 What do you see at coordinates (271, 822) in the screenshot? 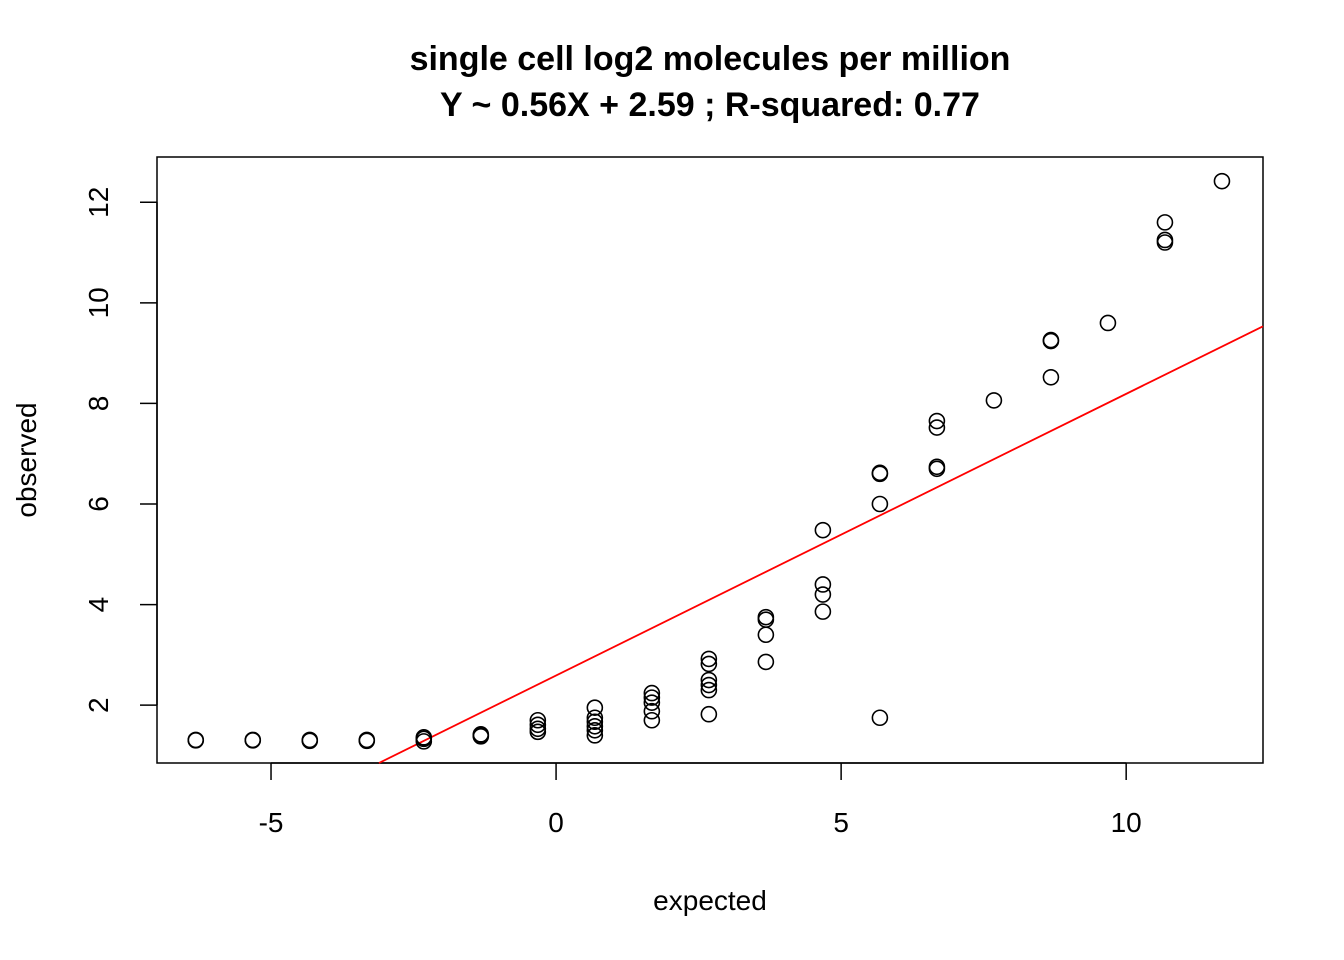
I see `x-tick-label: -5` at bounding box center [271, 822].